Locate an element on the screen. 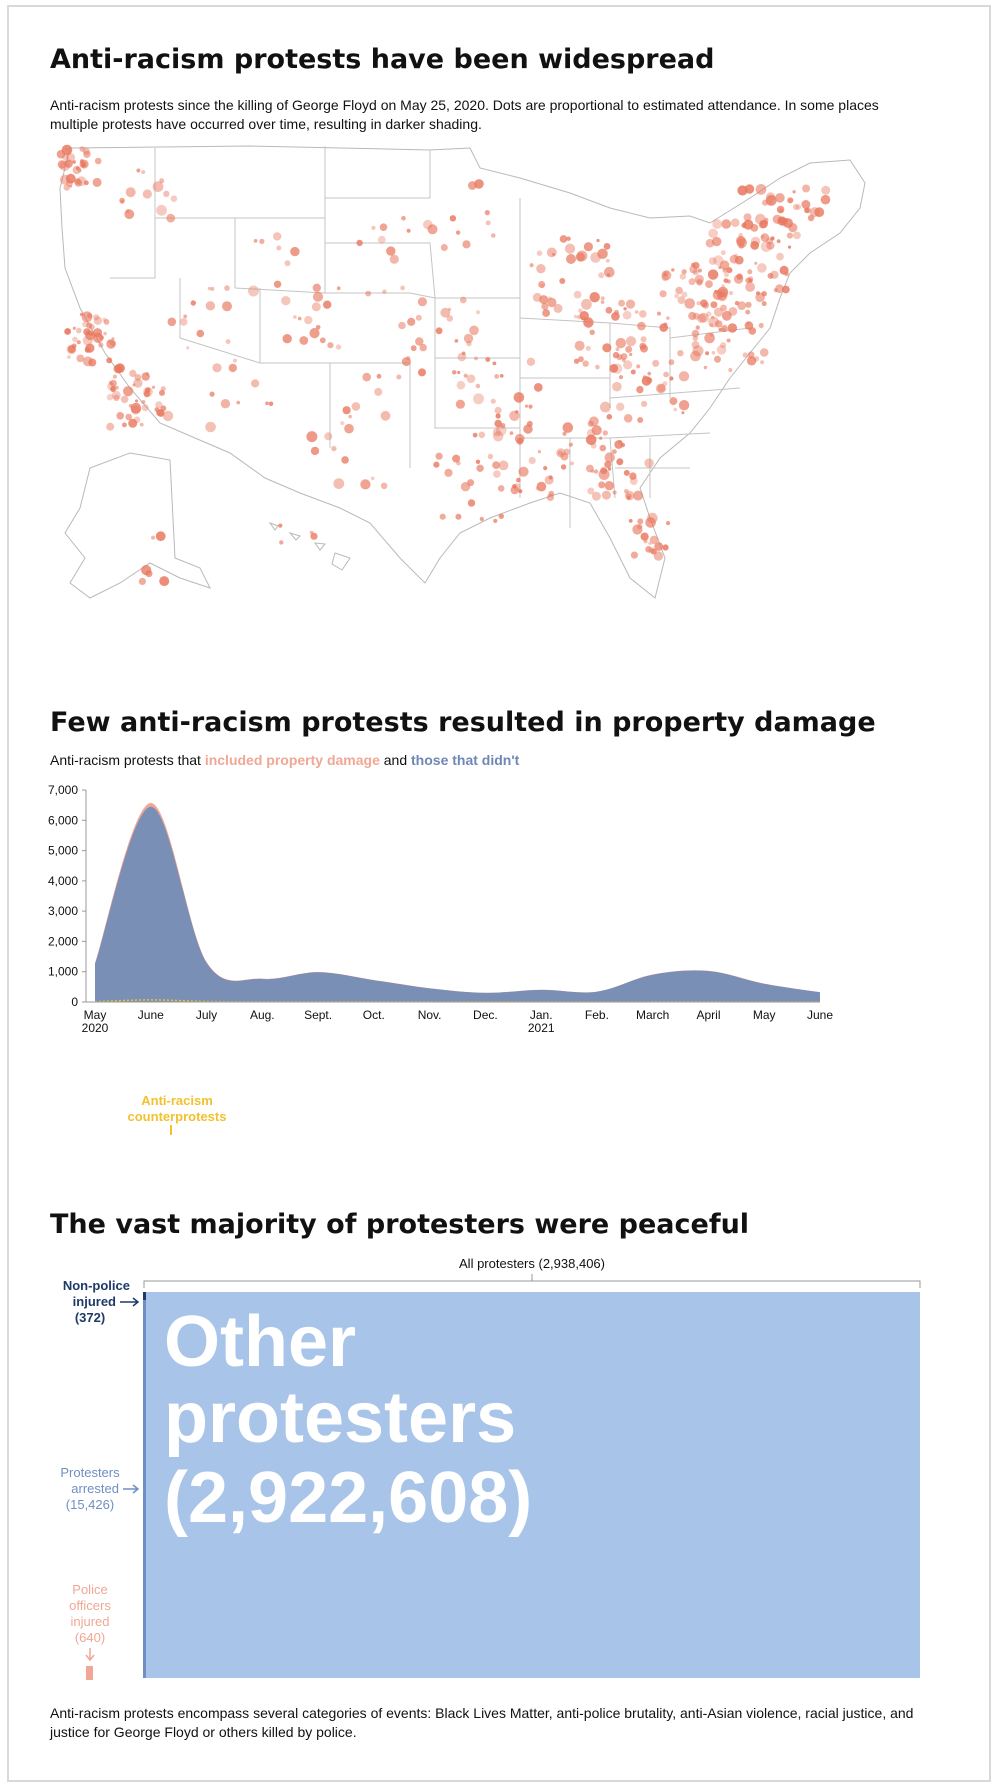 This screenshot has height=1789, width=1000. police-label-line3: injured is located at coordinates (89, 1621).